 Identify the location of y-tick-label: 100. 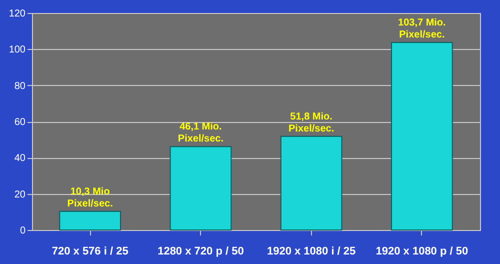
(17, 50).